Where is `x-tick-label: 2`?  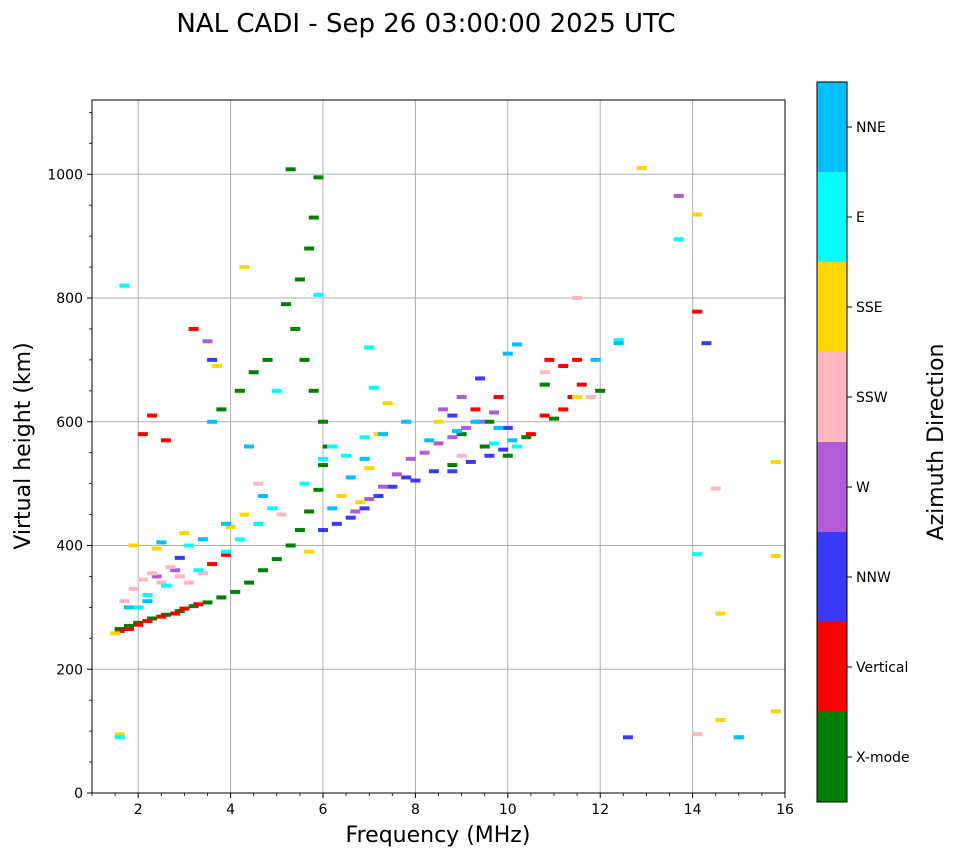
x-tick-label: 2 is located at coordinates (138, 810).